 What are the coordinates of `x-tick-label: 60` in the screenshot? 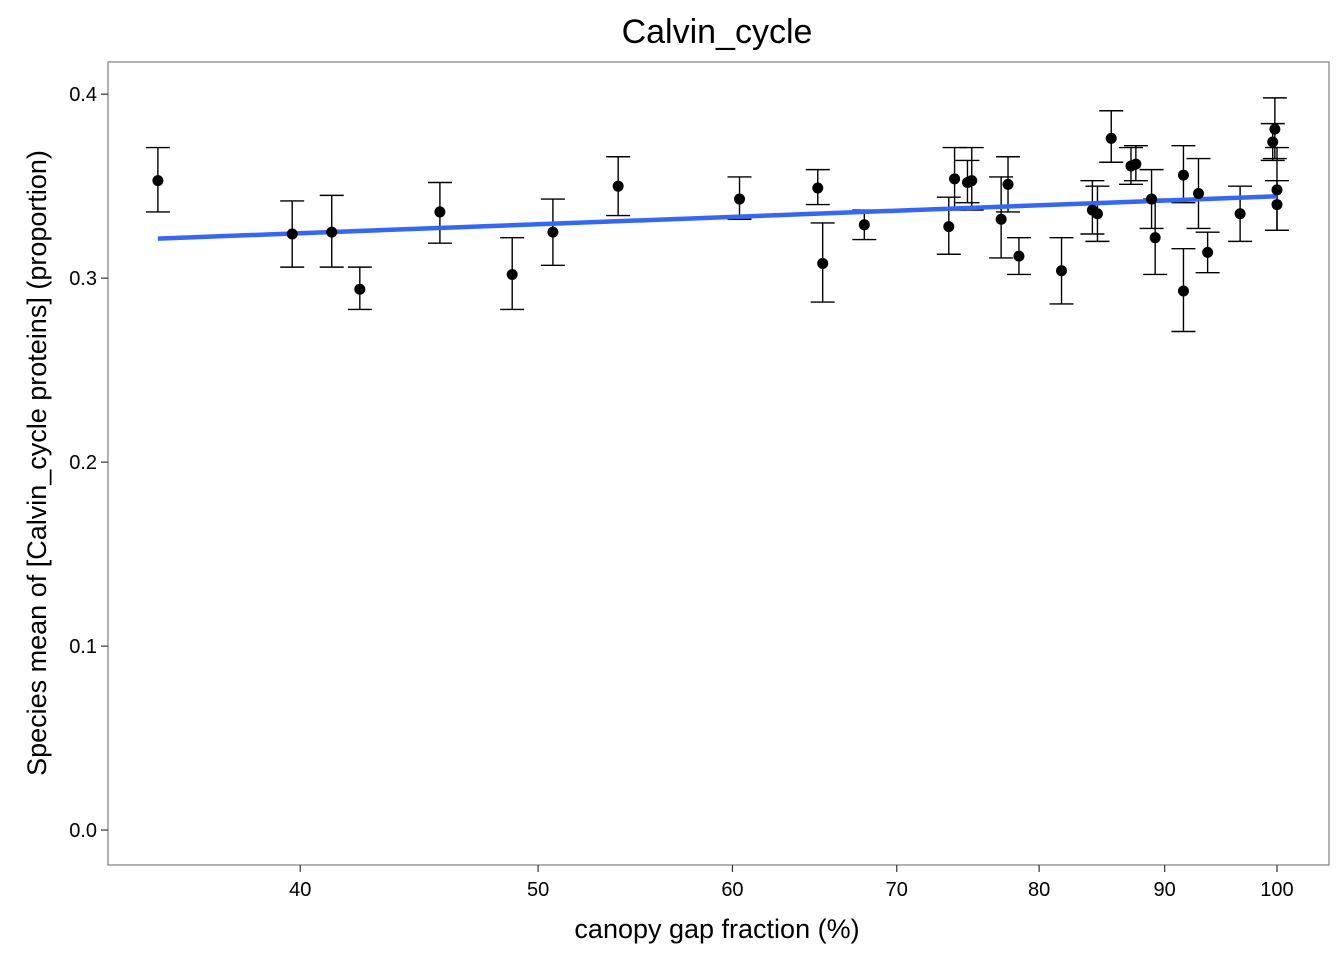 It's located at (732, 890).